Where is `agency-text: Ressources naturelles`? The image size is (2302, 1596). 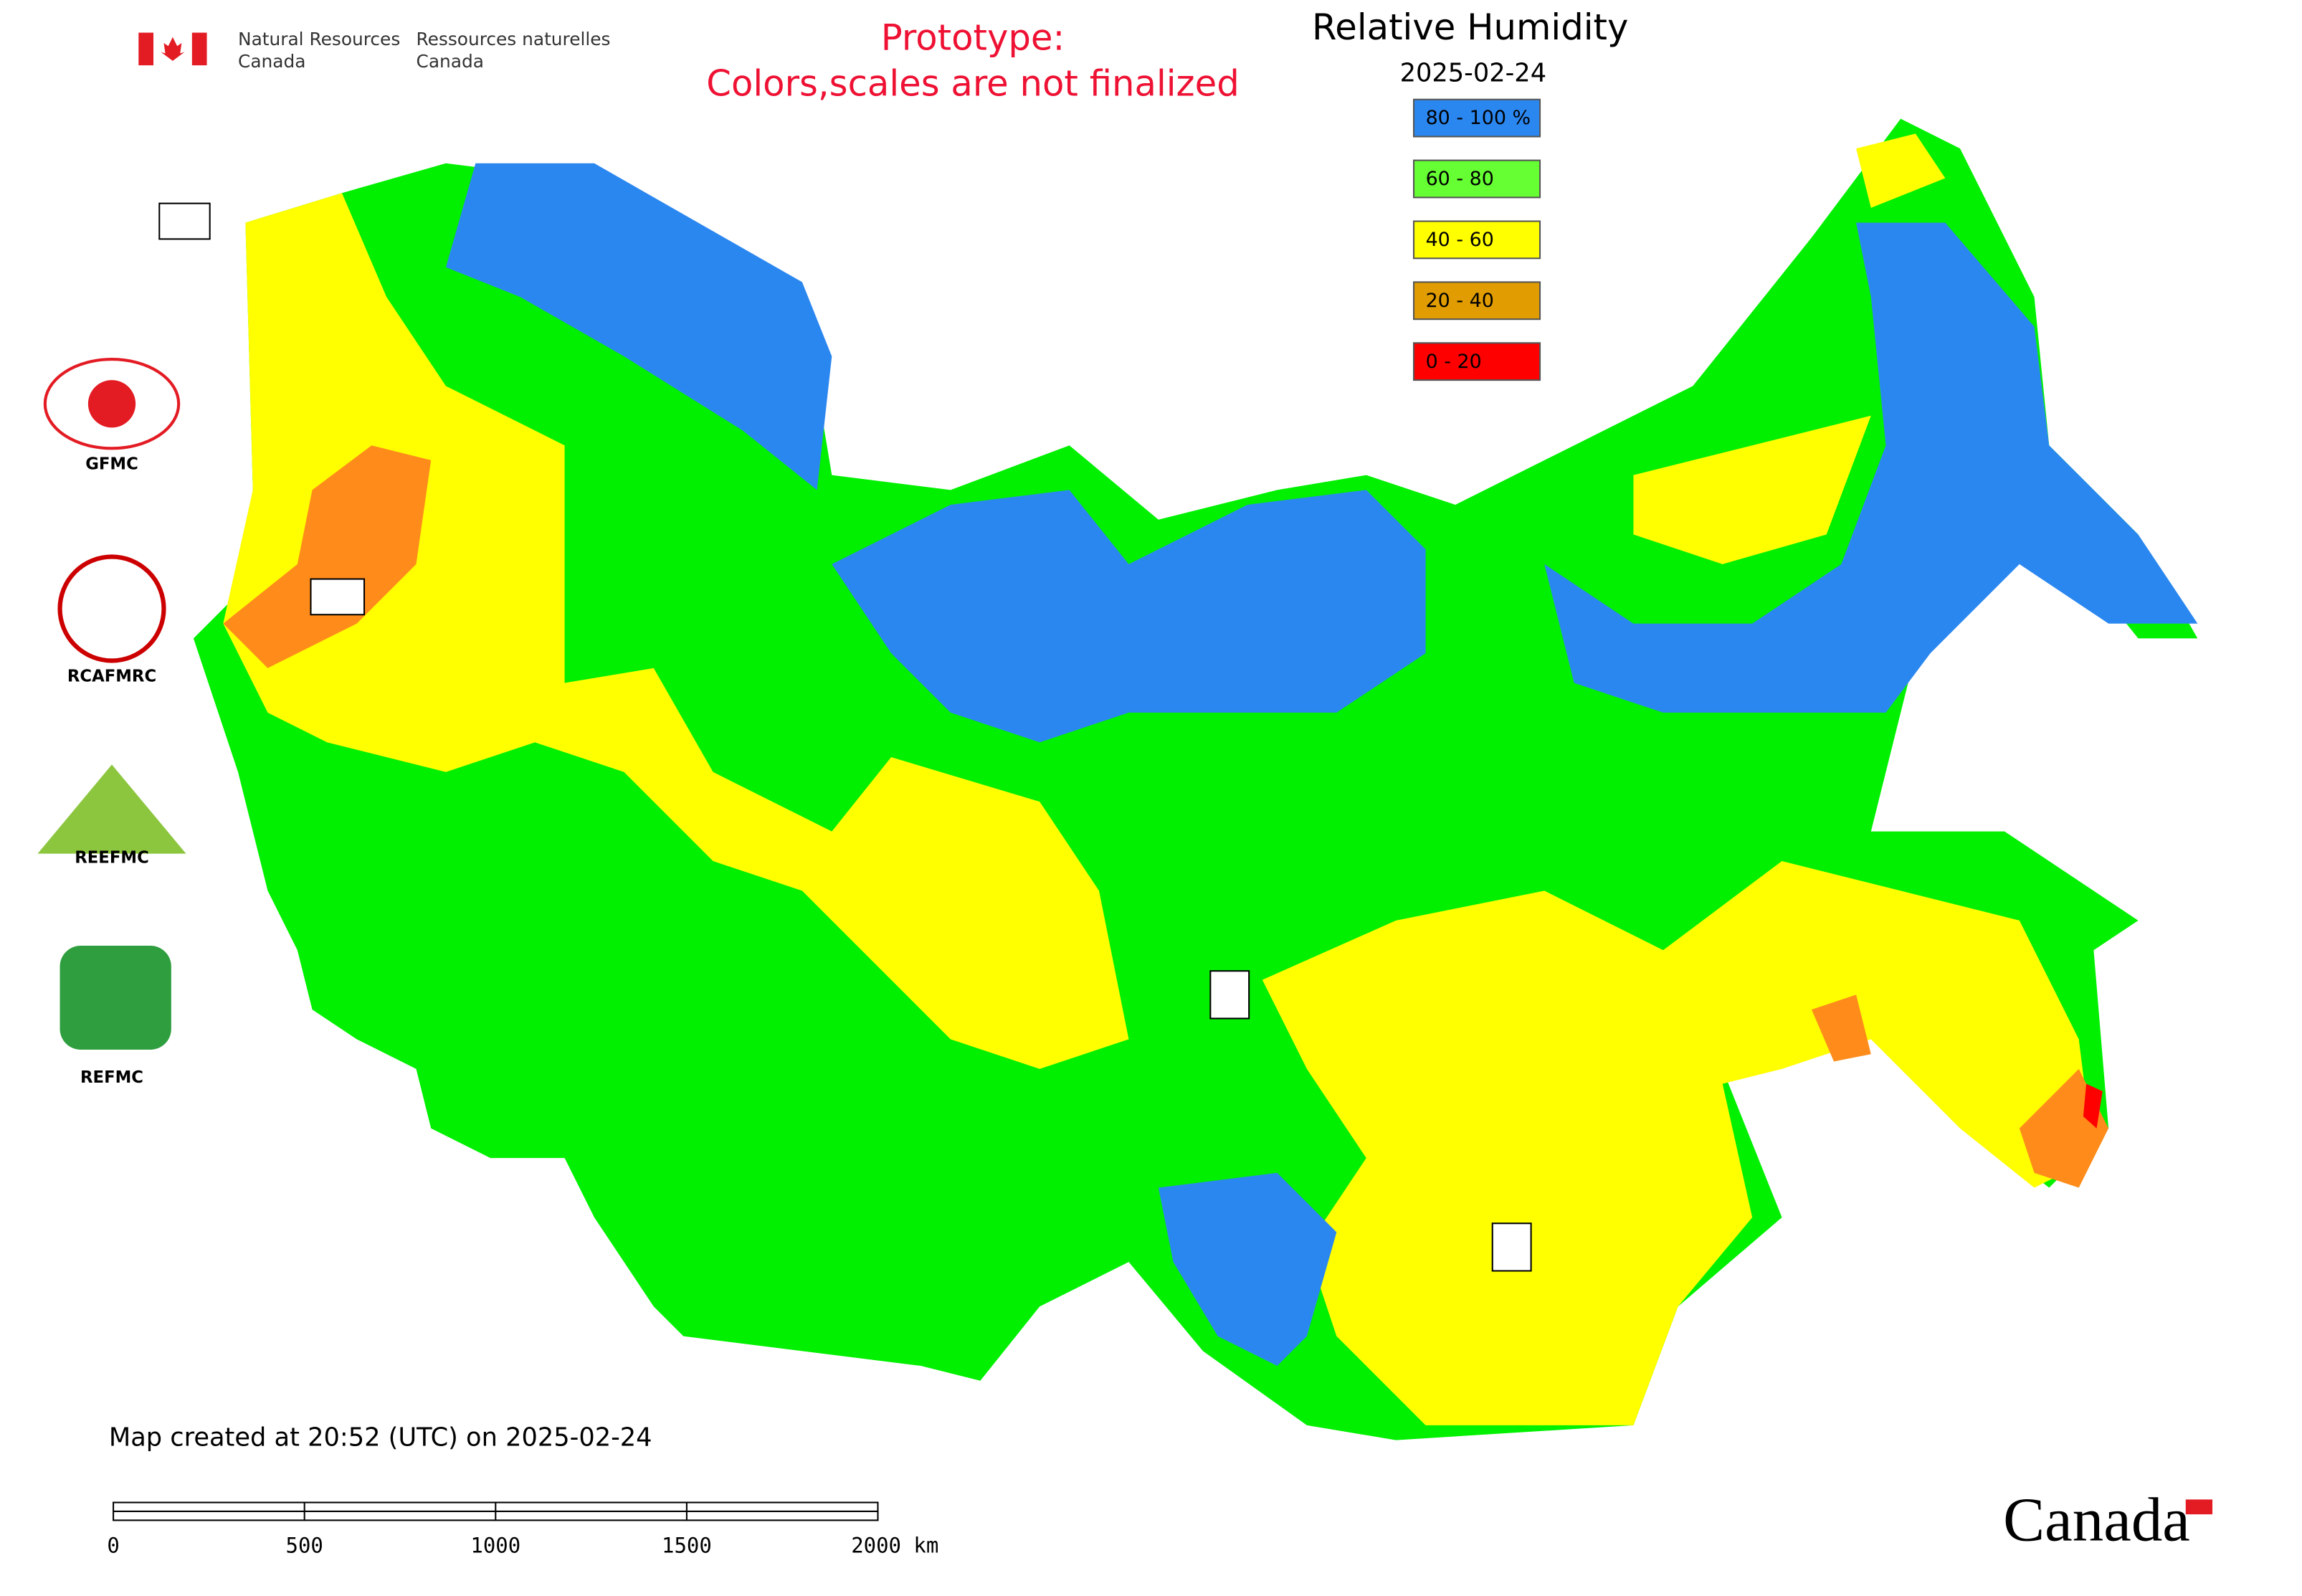
agency-text: Ressources naturelles is located at coordinates (514, 39).